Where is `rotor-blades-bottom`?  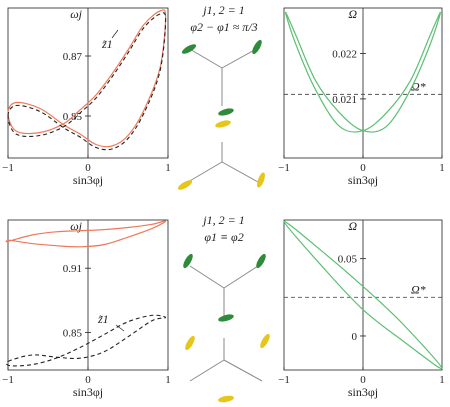
rotor-blades-bottom is located at coordinates (226, 328).